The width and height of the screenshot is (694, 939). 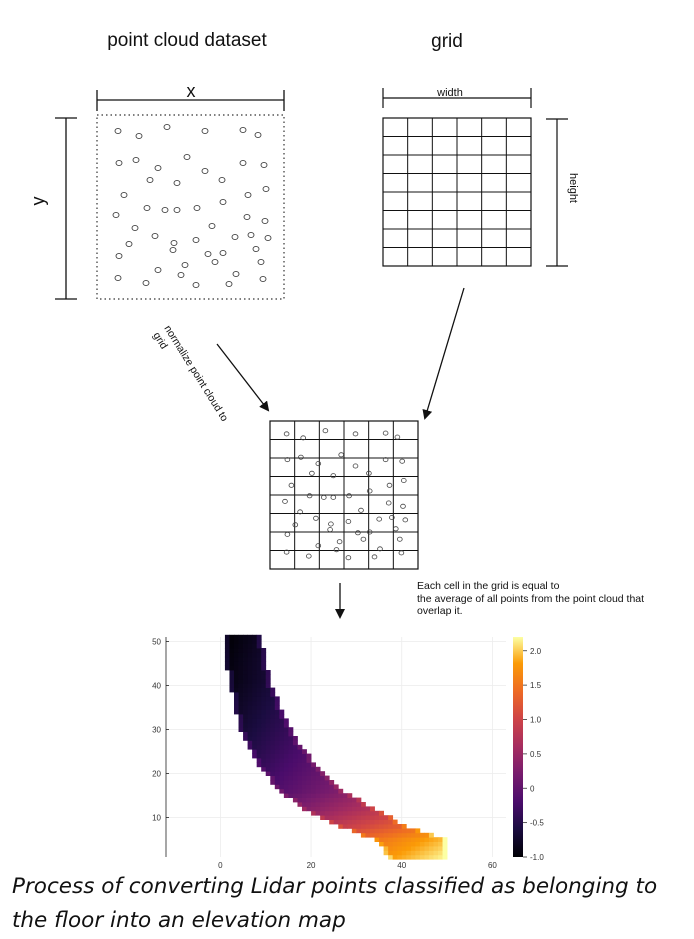 I want to click on colorbar-tick-label: 2.0, so click(x=536, y=651).